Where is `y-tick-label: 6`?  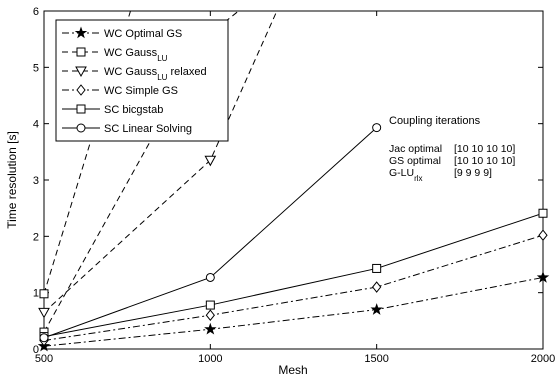
y-tick-label: 6 is located at coordinates (36, 12).